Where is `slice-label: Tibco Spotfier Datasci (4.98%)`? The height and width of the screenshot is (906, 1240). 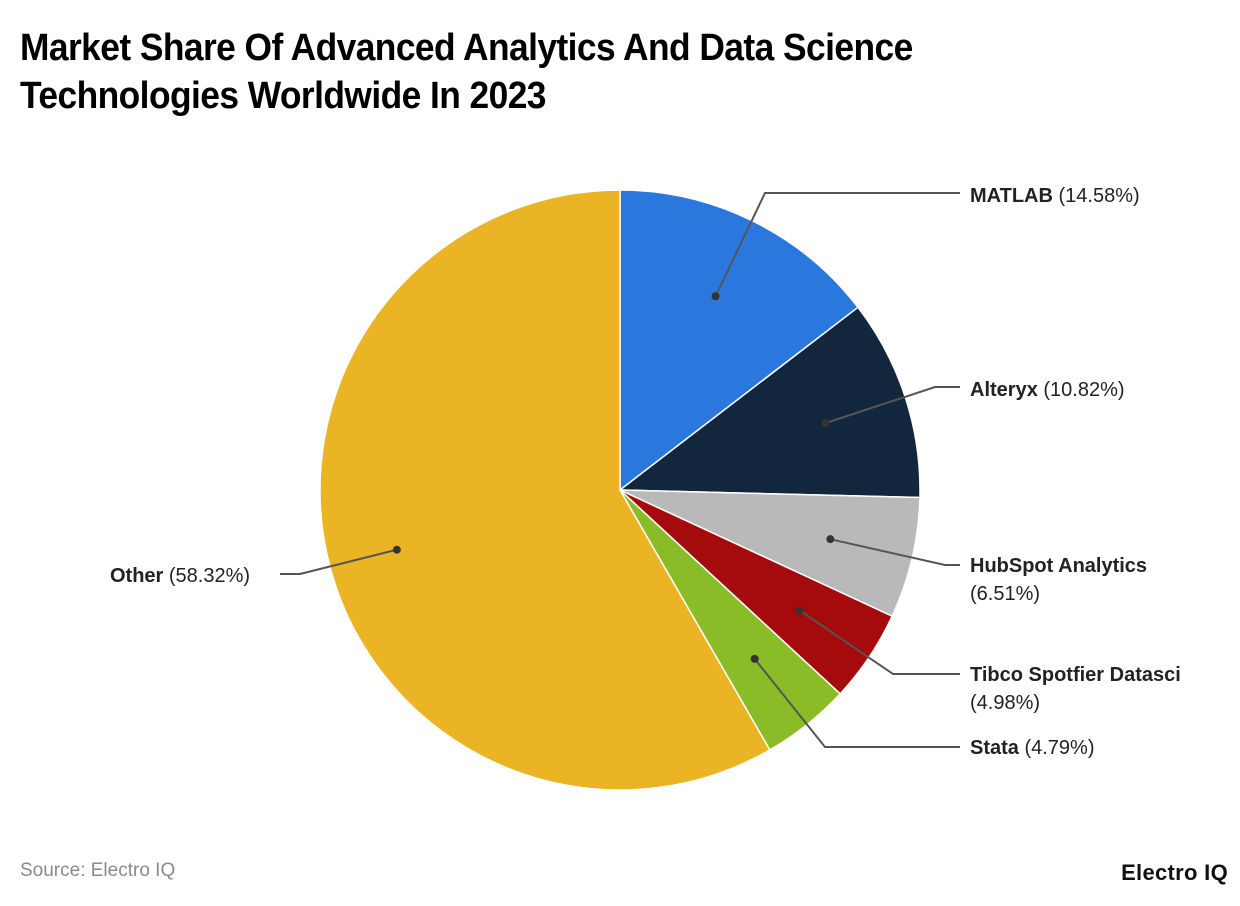 slice-label: Tibco Spotfier Datasci (4.98%) is located at coordinates (1075, 689).